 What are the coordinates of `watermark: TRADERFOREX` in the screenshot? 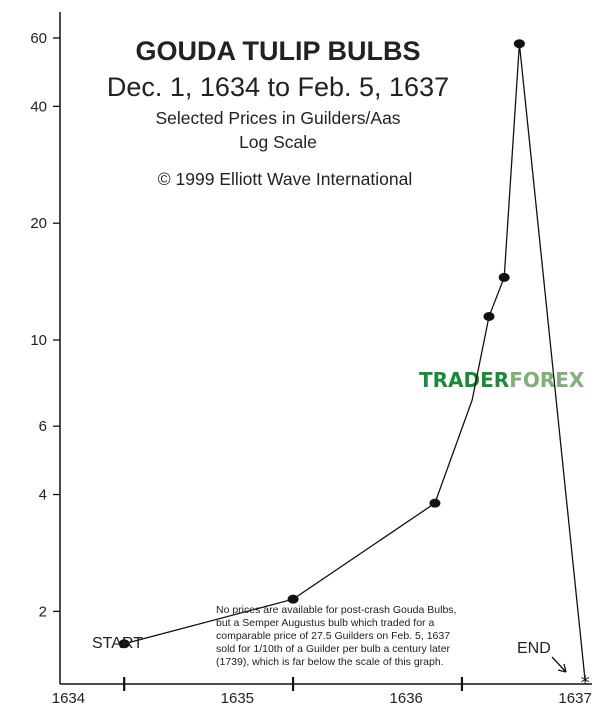 It's located at (502, 380).